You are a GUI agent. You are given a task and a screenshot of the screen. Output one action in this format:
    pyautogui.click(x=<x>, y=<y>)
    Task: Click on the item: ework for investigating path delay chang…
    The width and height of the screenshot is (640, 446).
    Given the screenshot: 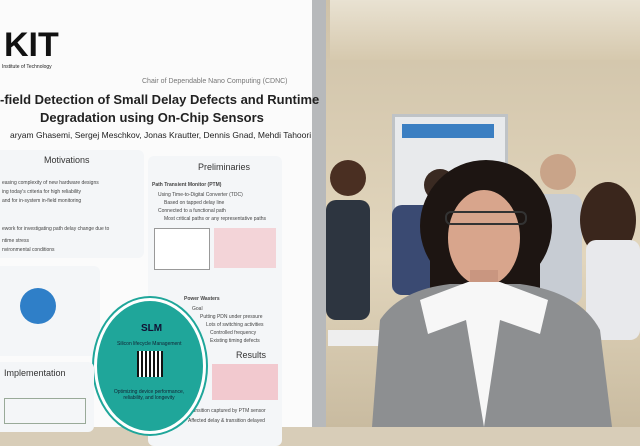 What is the action you would take?
    pyautogui.click(x=56, y=229)
    